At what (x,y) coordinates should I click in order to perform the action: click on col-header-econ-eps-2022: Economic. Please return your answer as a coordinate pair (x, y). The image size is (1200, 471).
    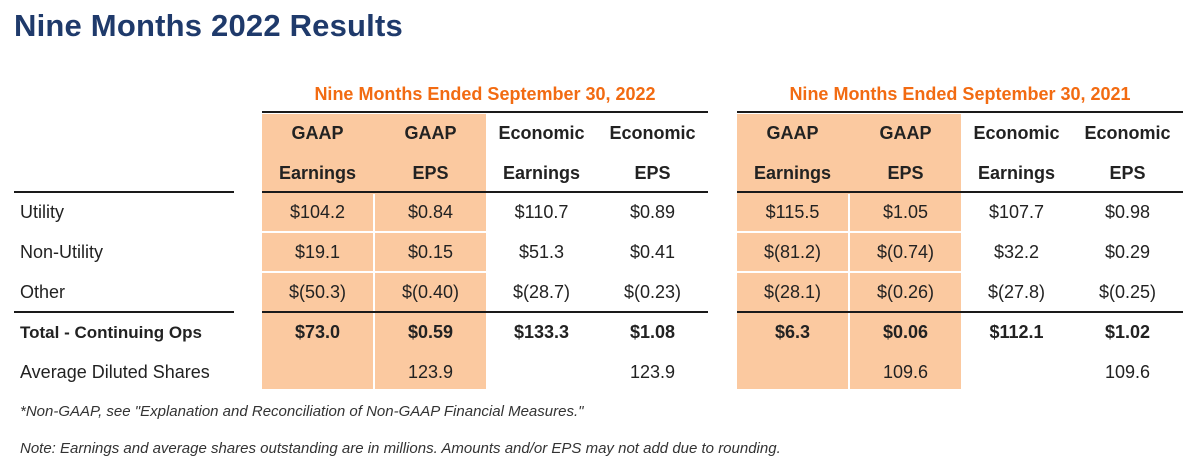
    Looking at the image, I should click on (652, 133).